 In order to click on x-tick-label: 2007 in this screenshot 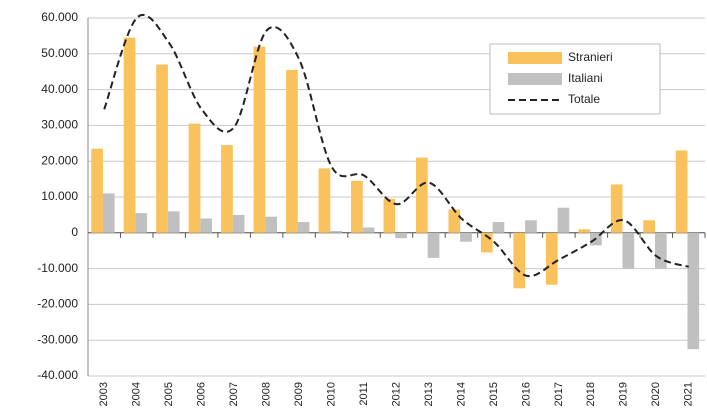, I will do `click(234, 394)`.